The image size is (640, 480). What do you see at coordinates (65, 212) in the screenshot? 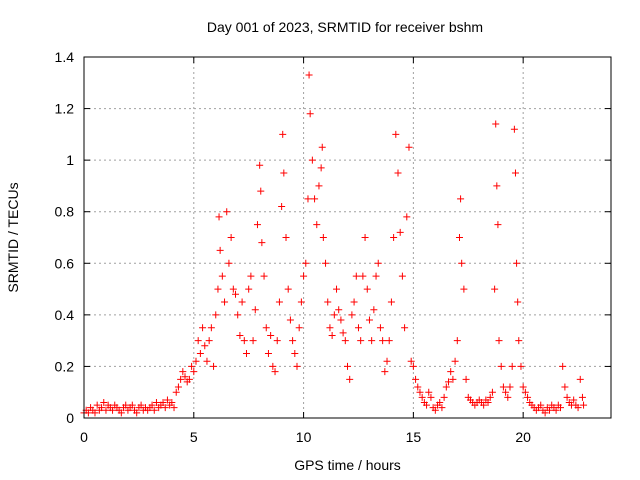
I see `y-tick-label: 0.8` at bounding box center [65, 212].